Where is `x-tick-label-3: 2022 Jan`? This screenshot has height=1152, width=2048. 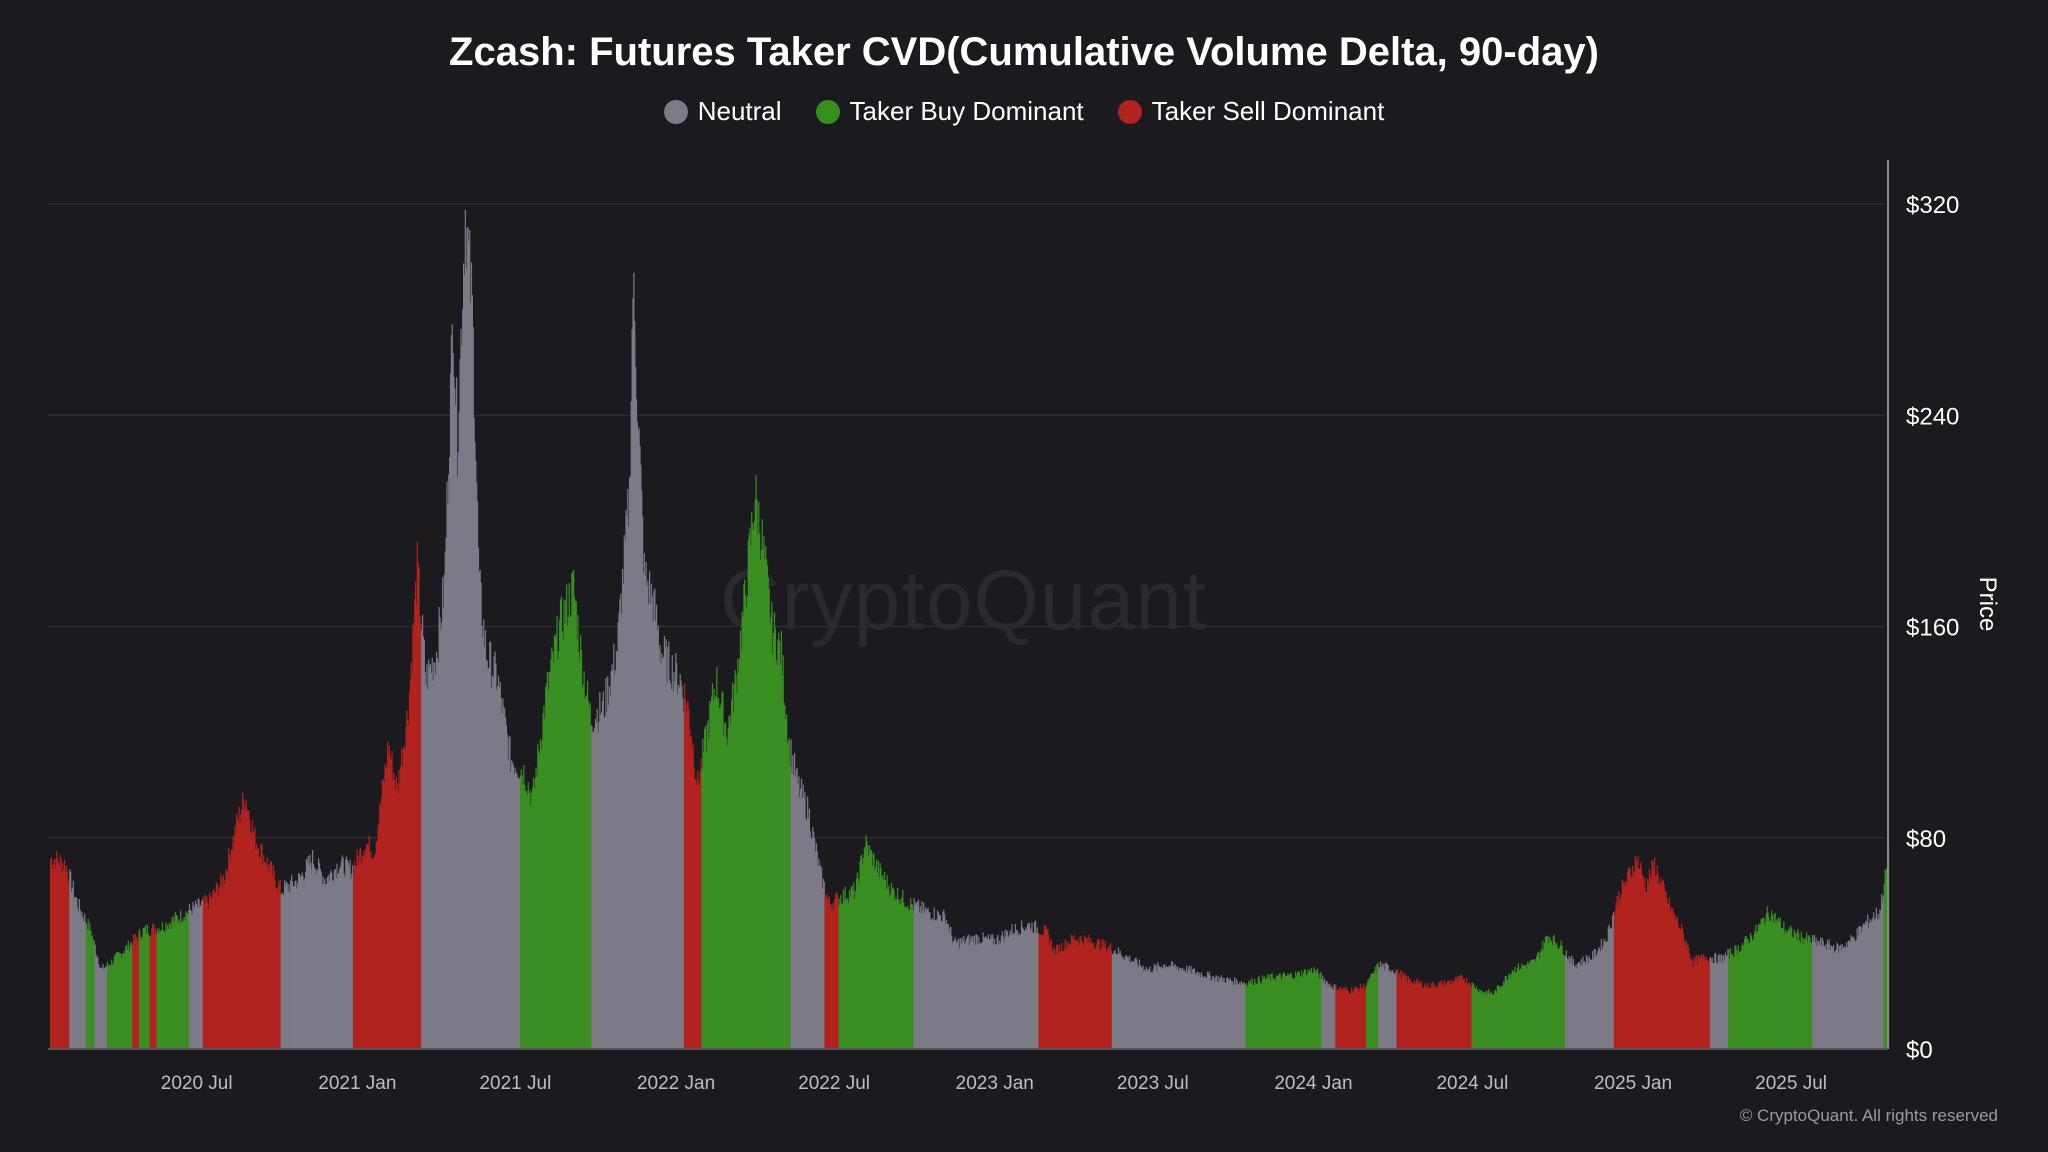 x-tick-label-3: 2022 Jan is located at coordinates (676, 1083).